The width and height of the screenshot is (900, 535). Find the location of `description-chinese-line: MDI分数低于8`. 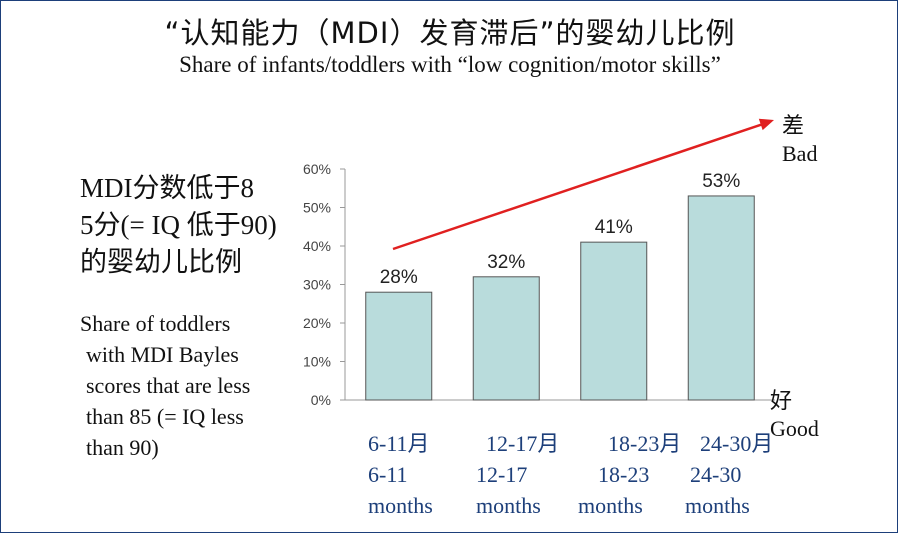

description-chinese-line: MDI分数低于8 is located at coordinates (167, 188).